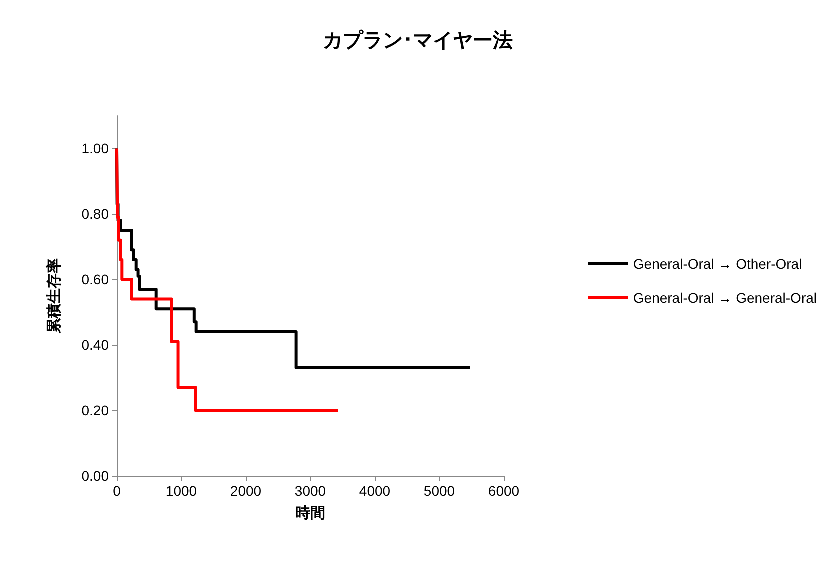 The height and width of the screenshot is (562, 832). What do you see at coordinates (96, 148) in the screenshot?
I see `y-tick-label: 1.00` at bounding box center [96, 148].